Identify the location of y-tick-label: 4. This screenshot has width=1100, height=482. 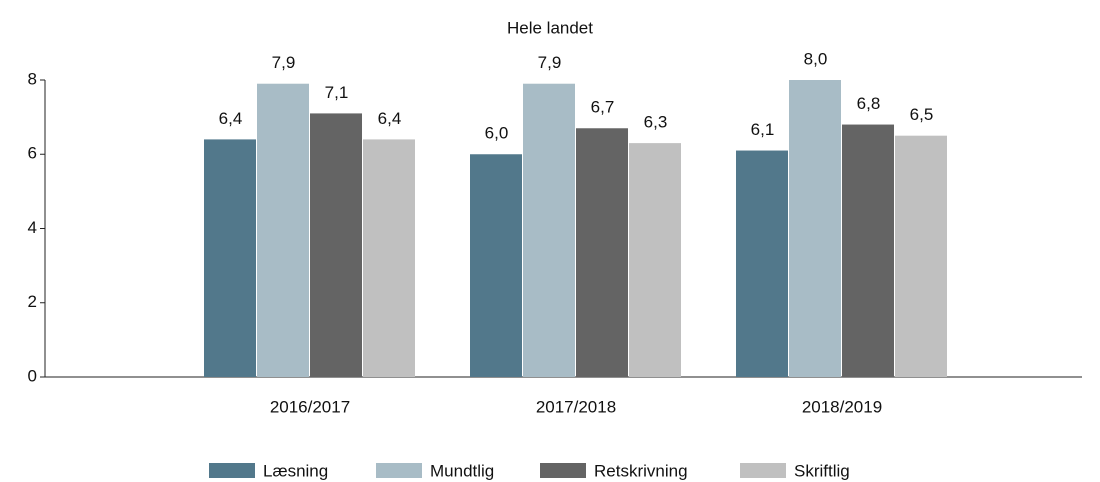
(32, 227).